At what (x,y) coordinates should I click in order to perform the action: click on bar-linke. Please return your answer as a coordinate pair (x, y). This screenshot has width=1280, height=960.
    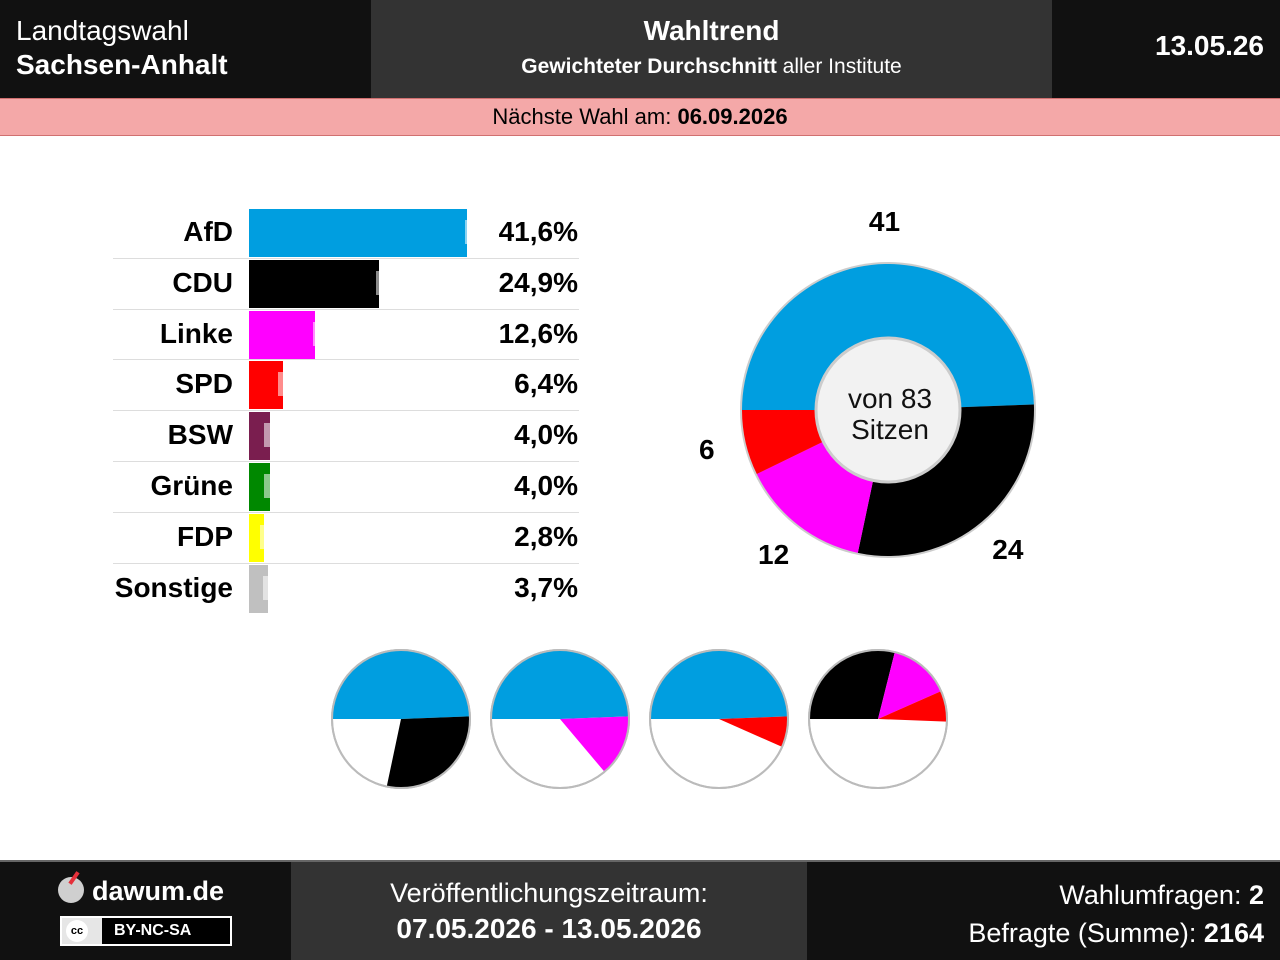
    Looking at the image, I should click on (282, 334).